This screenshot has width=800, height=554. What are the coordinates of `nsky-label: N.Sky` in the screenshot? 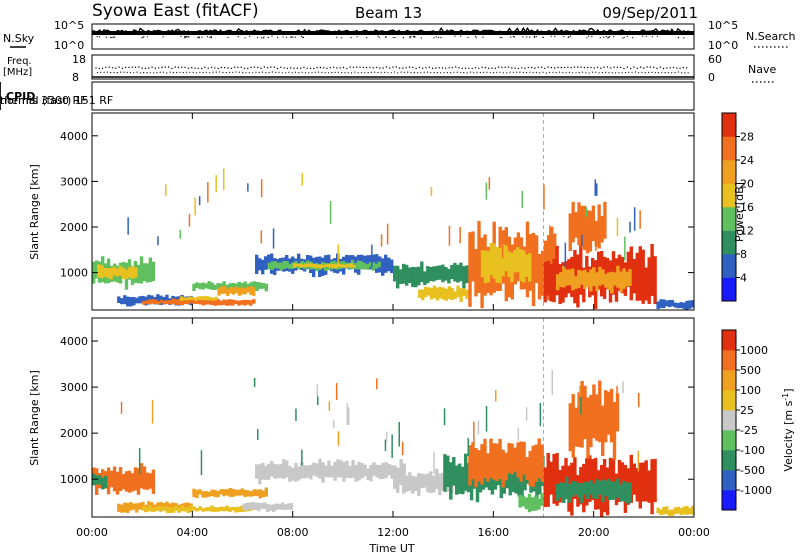 It's located at (19, 38).